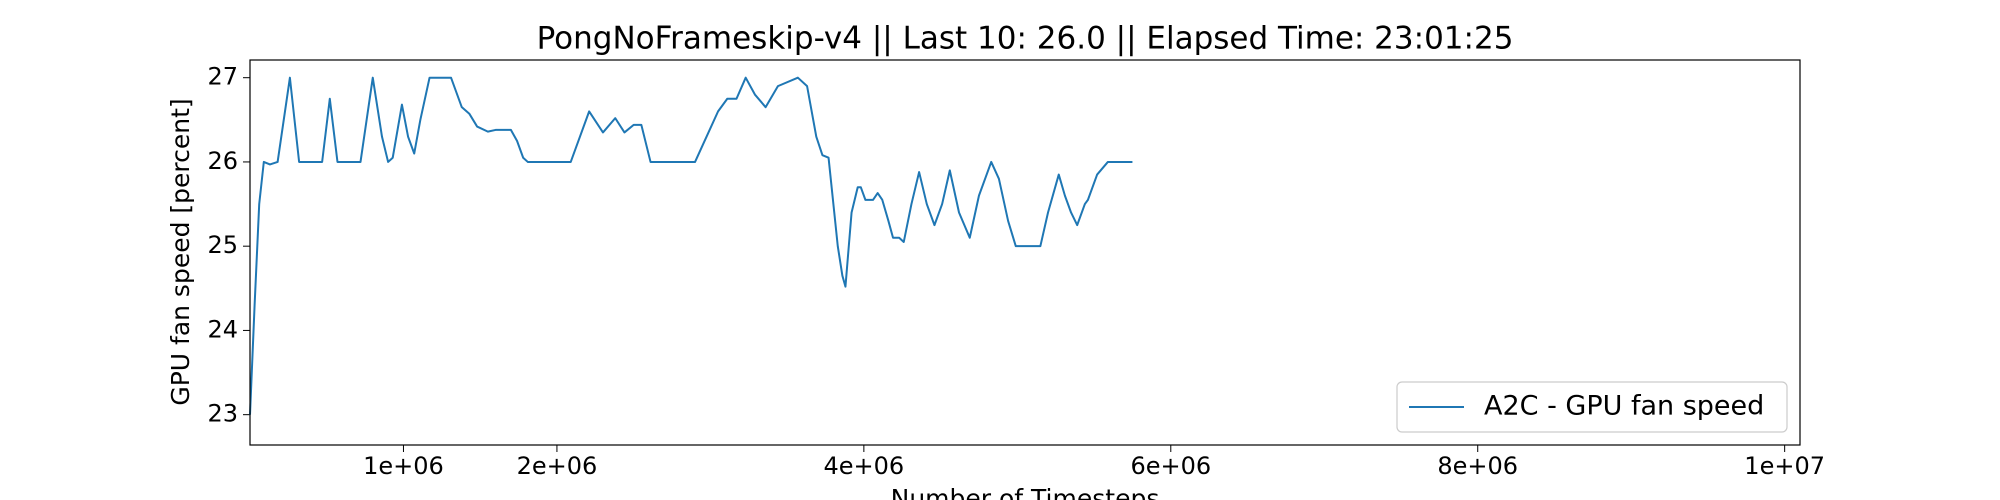 Image resolution: width=2000 pixels, height=500 pixels. What do you see at coordinates (222, 161) in the screenshot?
I see `y-tick-label: 26` at bounding box center [222, 161].